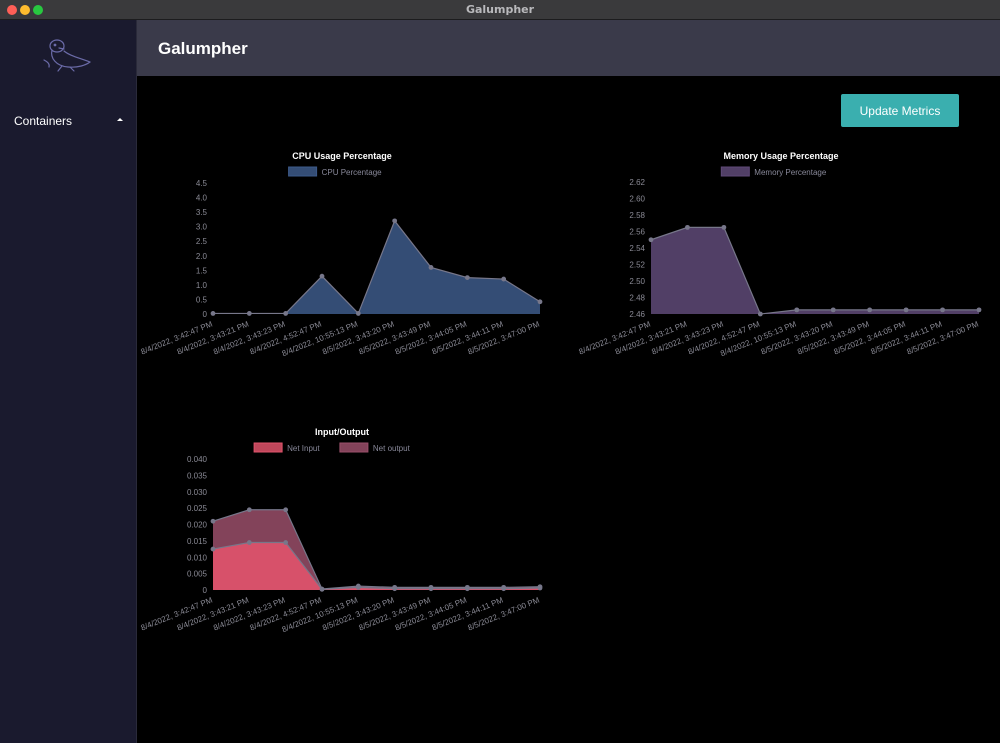  What do you see at coordinates (637, 298) in the screenshot?
I see `y-tick-label: 2.48` at bounding box center [637, 298].